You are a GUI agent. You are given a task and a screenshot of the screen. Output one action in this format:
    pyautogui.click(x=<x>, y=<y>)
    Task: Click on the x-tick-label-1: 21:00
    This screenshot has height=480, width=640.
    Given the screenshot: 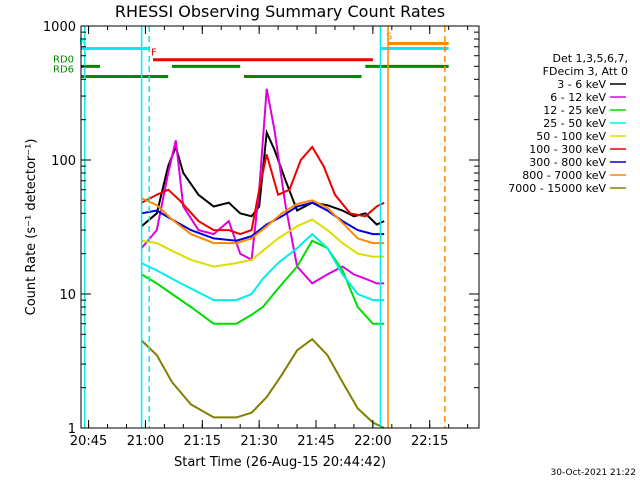 What is the action you would take?
    pyautogui.click(x=145, y=441)
    